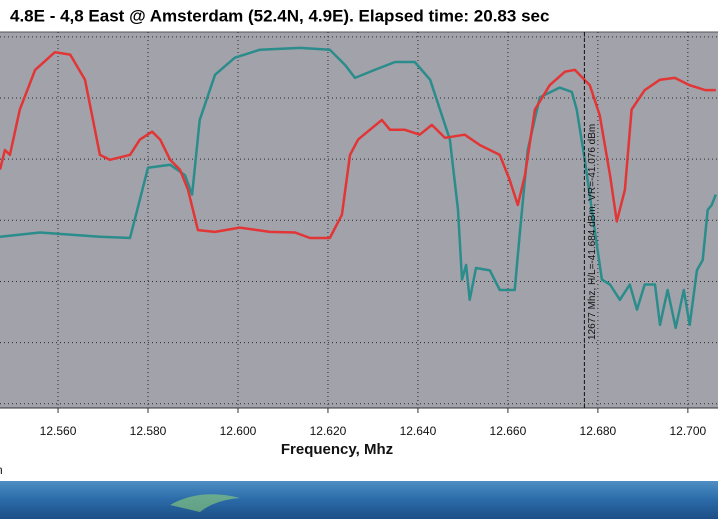 The width and height of the screenshot is (718, 519). Describe the element at coordinates (205, 503) in the screenshot. I see `taskbar-decoration` at that location.